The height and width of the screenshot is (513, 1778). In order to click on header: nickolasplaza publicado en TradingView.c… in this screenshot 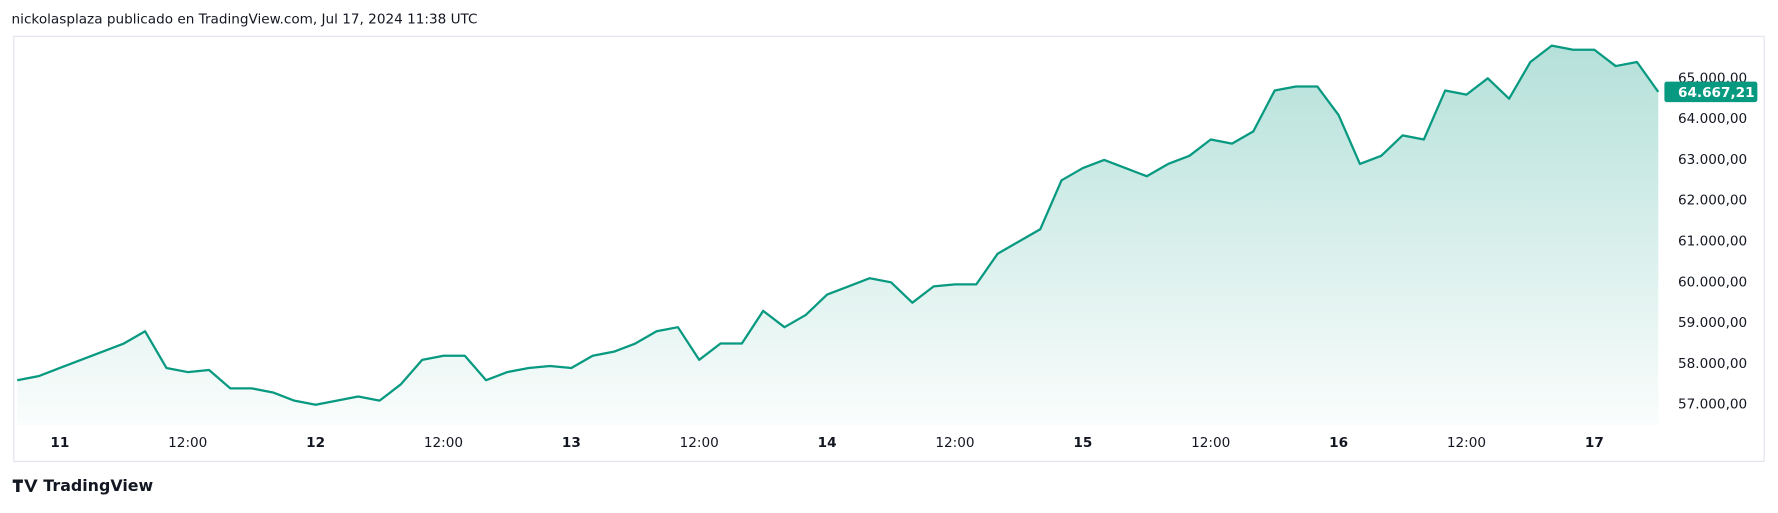, I will do `click(245, 19)`.